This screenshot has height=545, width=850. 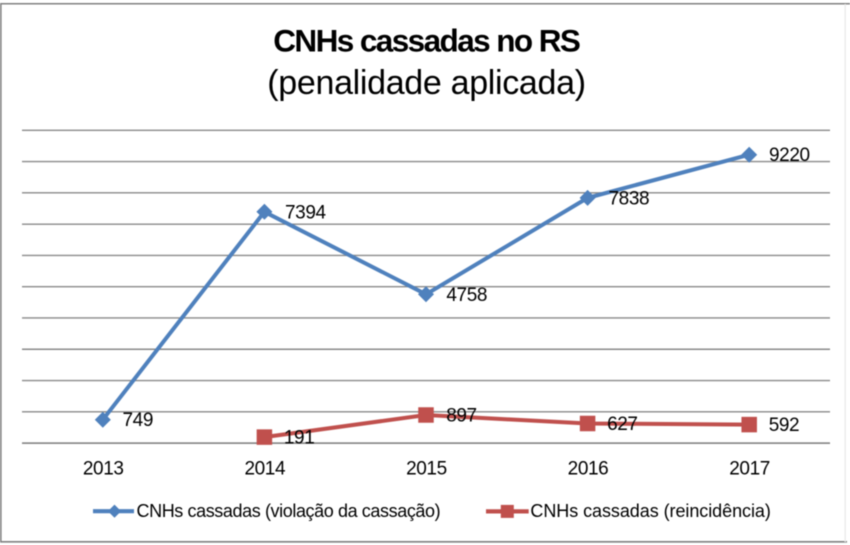 I want to click on svg-text: 4758, so click(x=466, y=295).